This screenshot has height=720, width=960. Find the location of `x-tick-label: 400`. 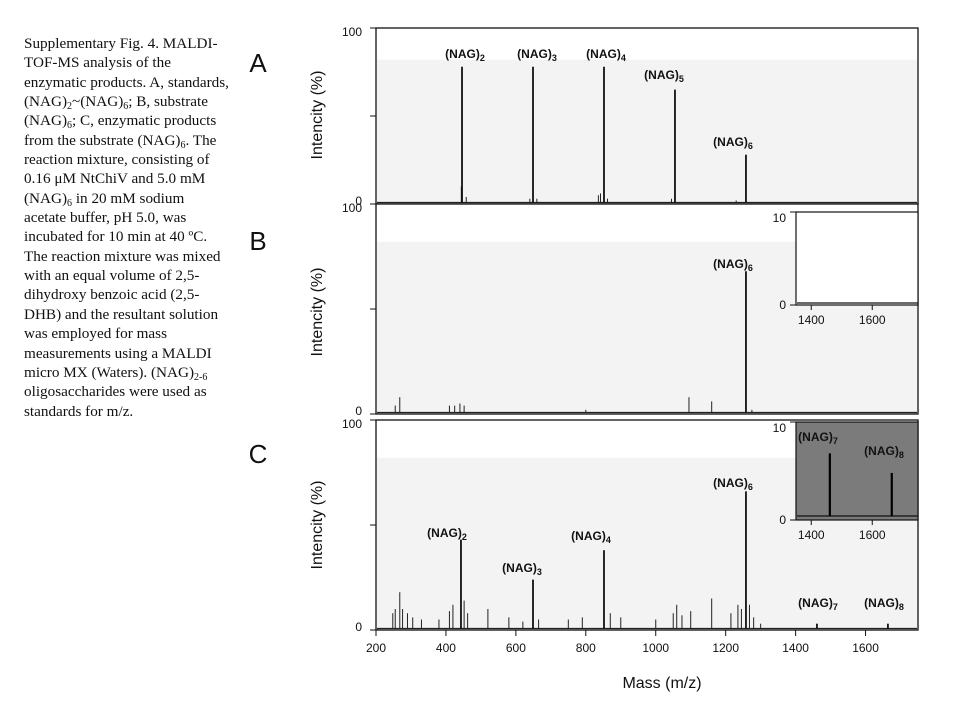

x-tick-label: 400 is located at coordinates (446, 648).